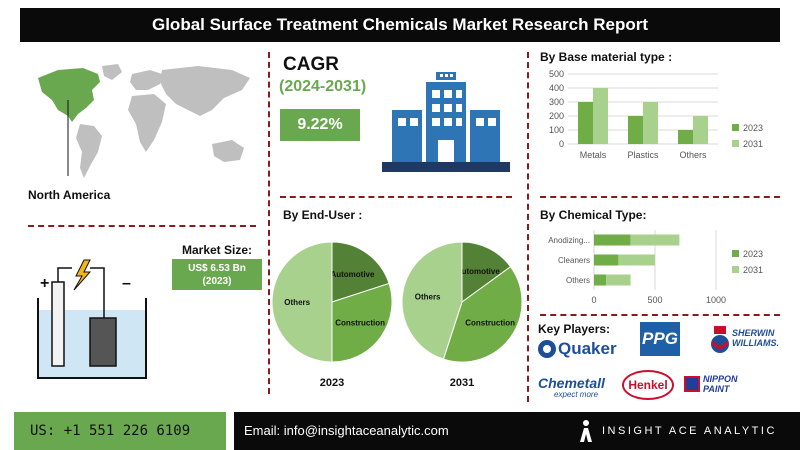  I want to click on y-tick-label: 200, so click(556, 116).